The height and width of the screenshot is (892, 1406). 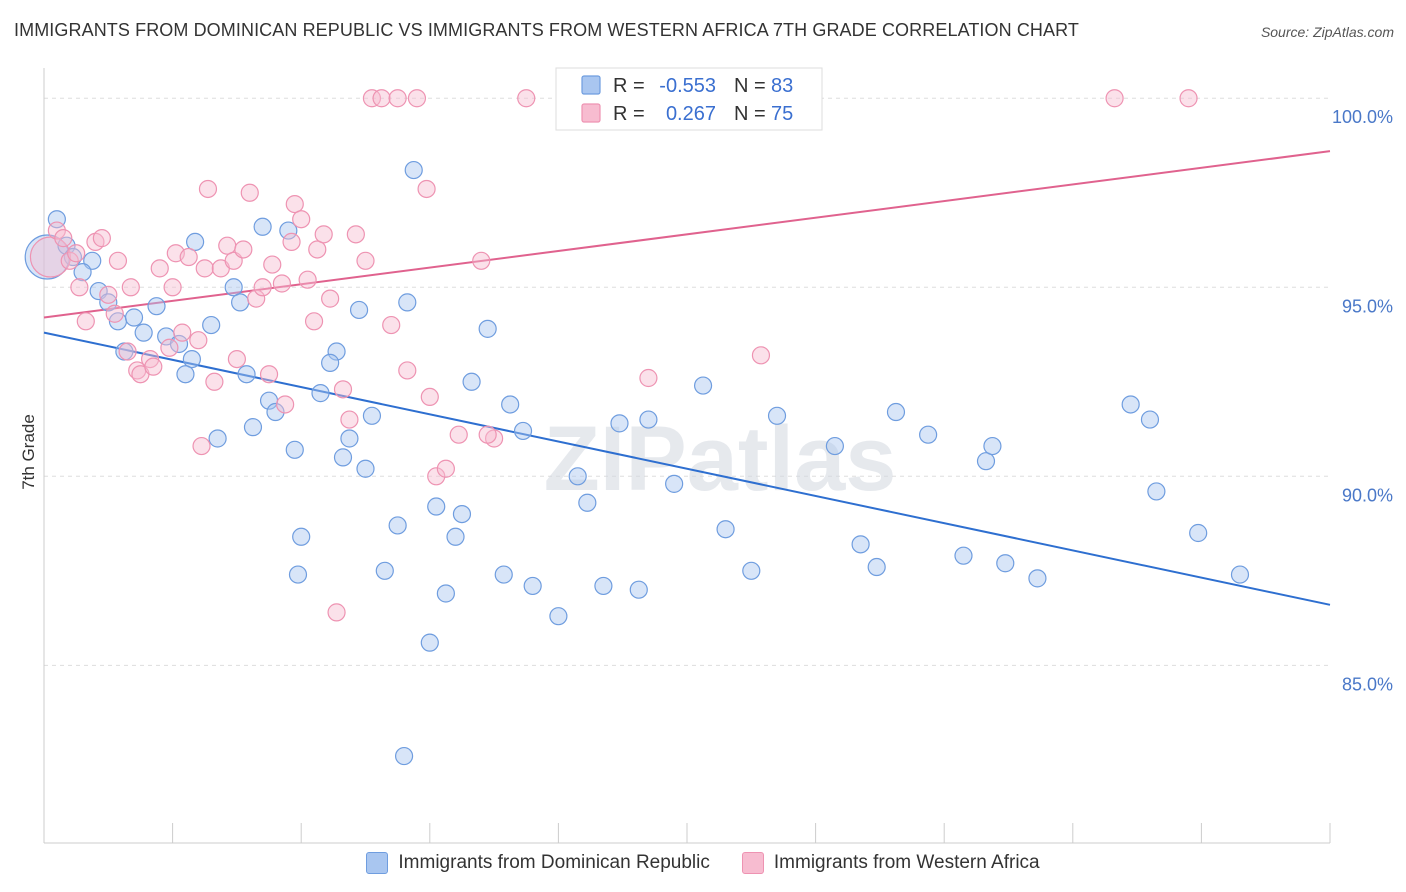 What do you see at coordinates (720, 459) in the screenshot?
I see `watermark: ZIPatlas` at bounding box center [720, 459].